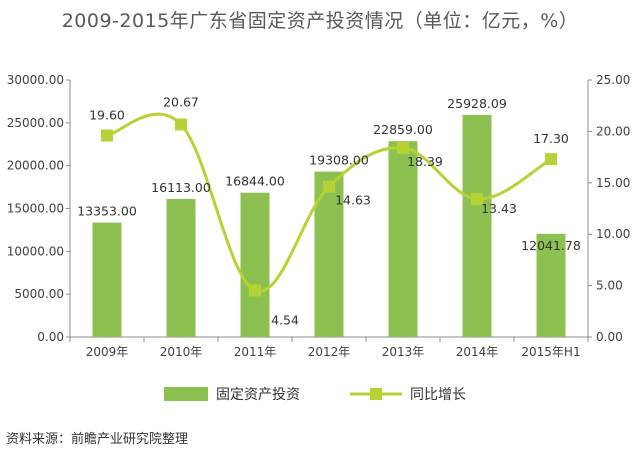 Image resolution: width=640 pixels, height=450 pixels. I want to click on x-tick-label: 2015年H1, so click(550, 352).